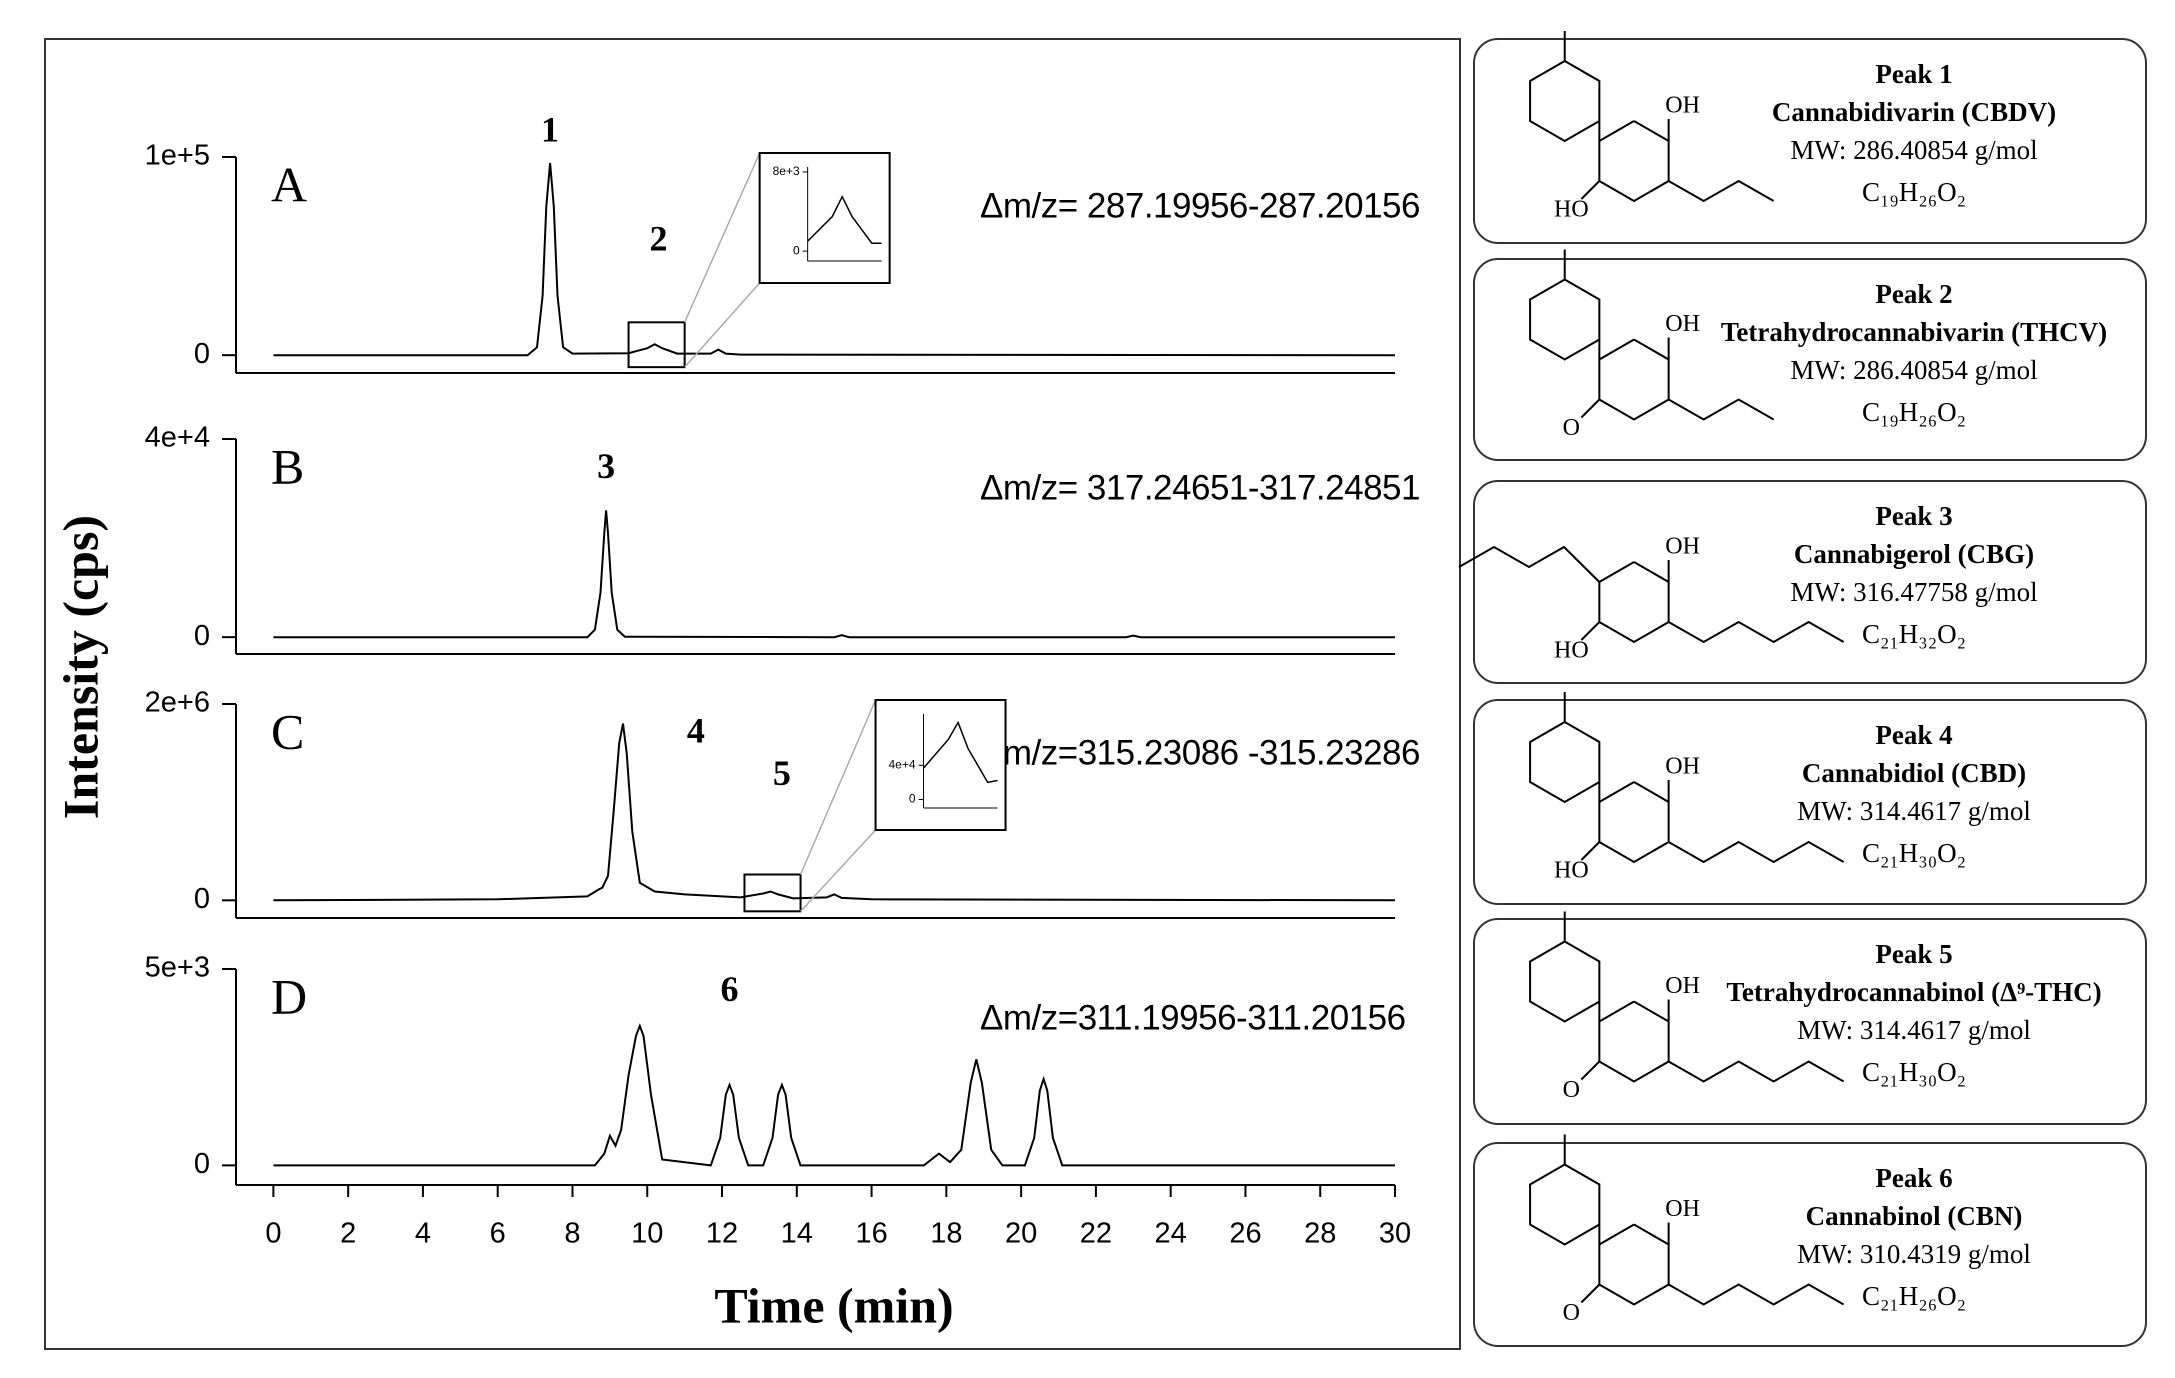 The image size is (2175, 1378). What do you see at coordinates (550, 129) in the screenshot?
I see `peak-label: 1` at bounding box center [550, 129].